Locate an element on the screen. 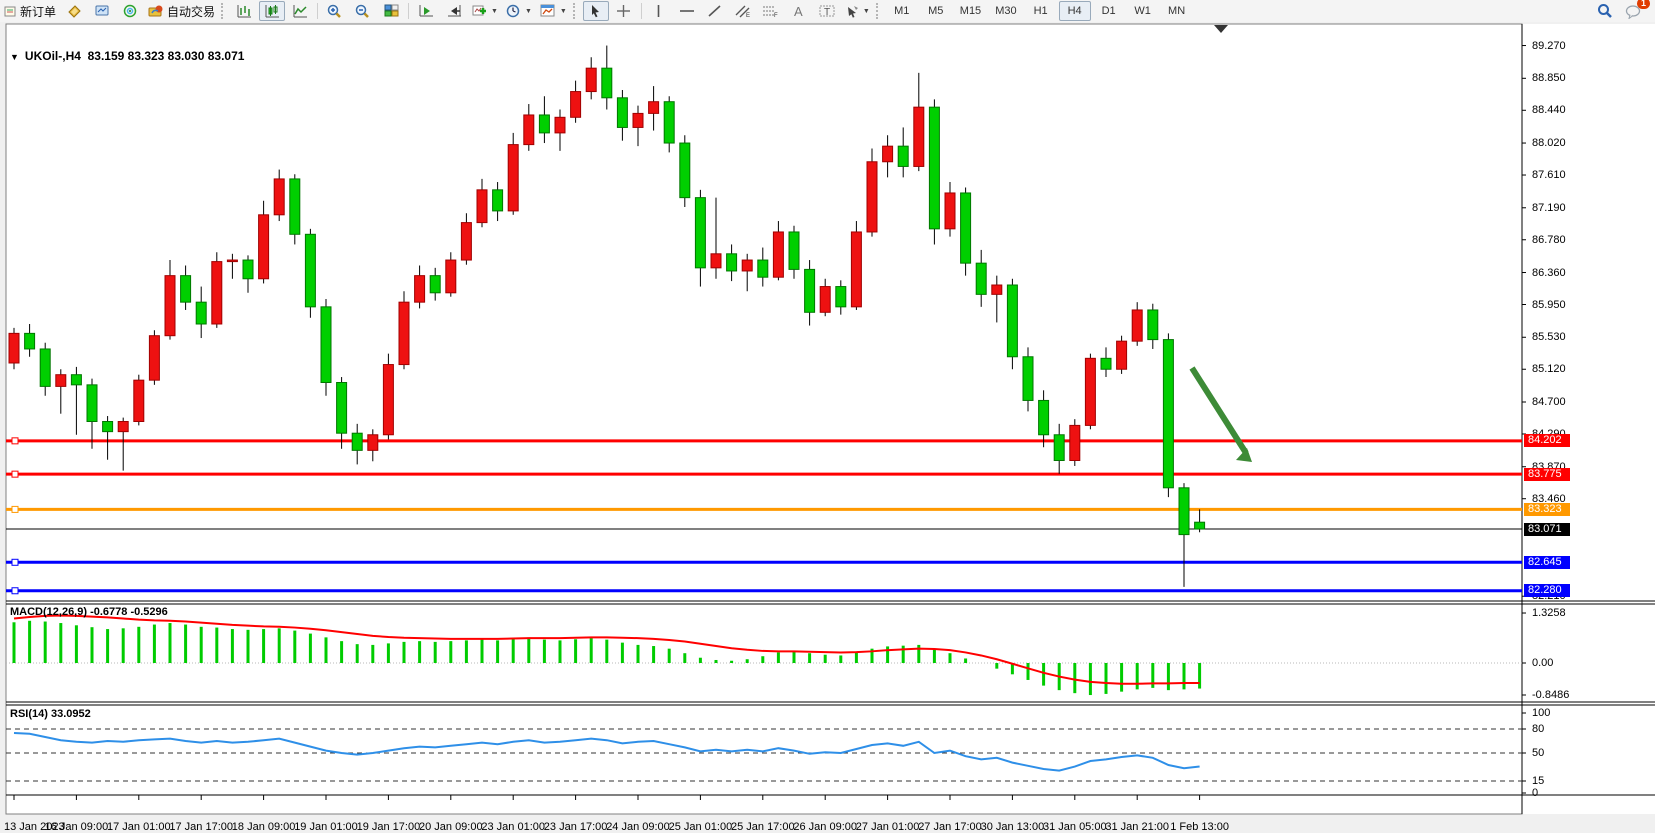 The width and height of the screenshot is (1655, 833). one-click-collapse-icon: ▼ is located at coordinates (14, 57).